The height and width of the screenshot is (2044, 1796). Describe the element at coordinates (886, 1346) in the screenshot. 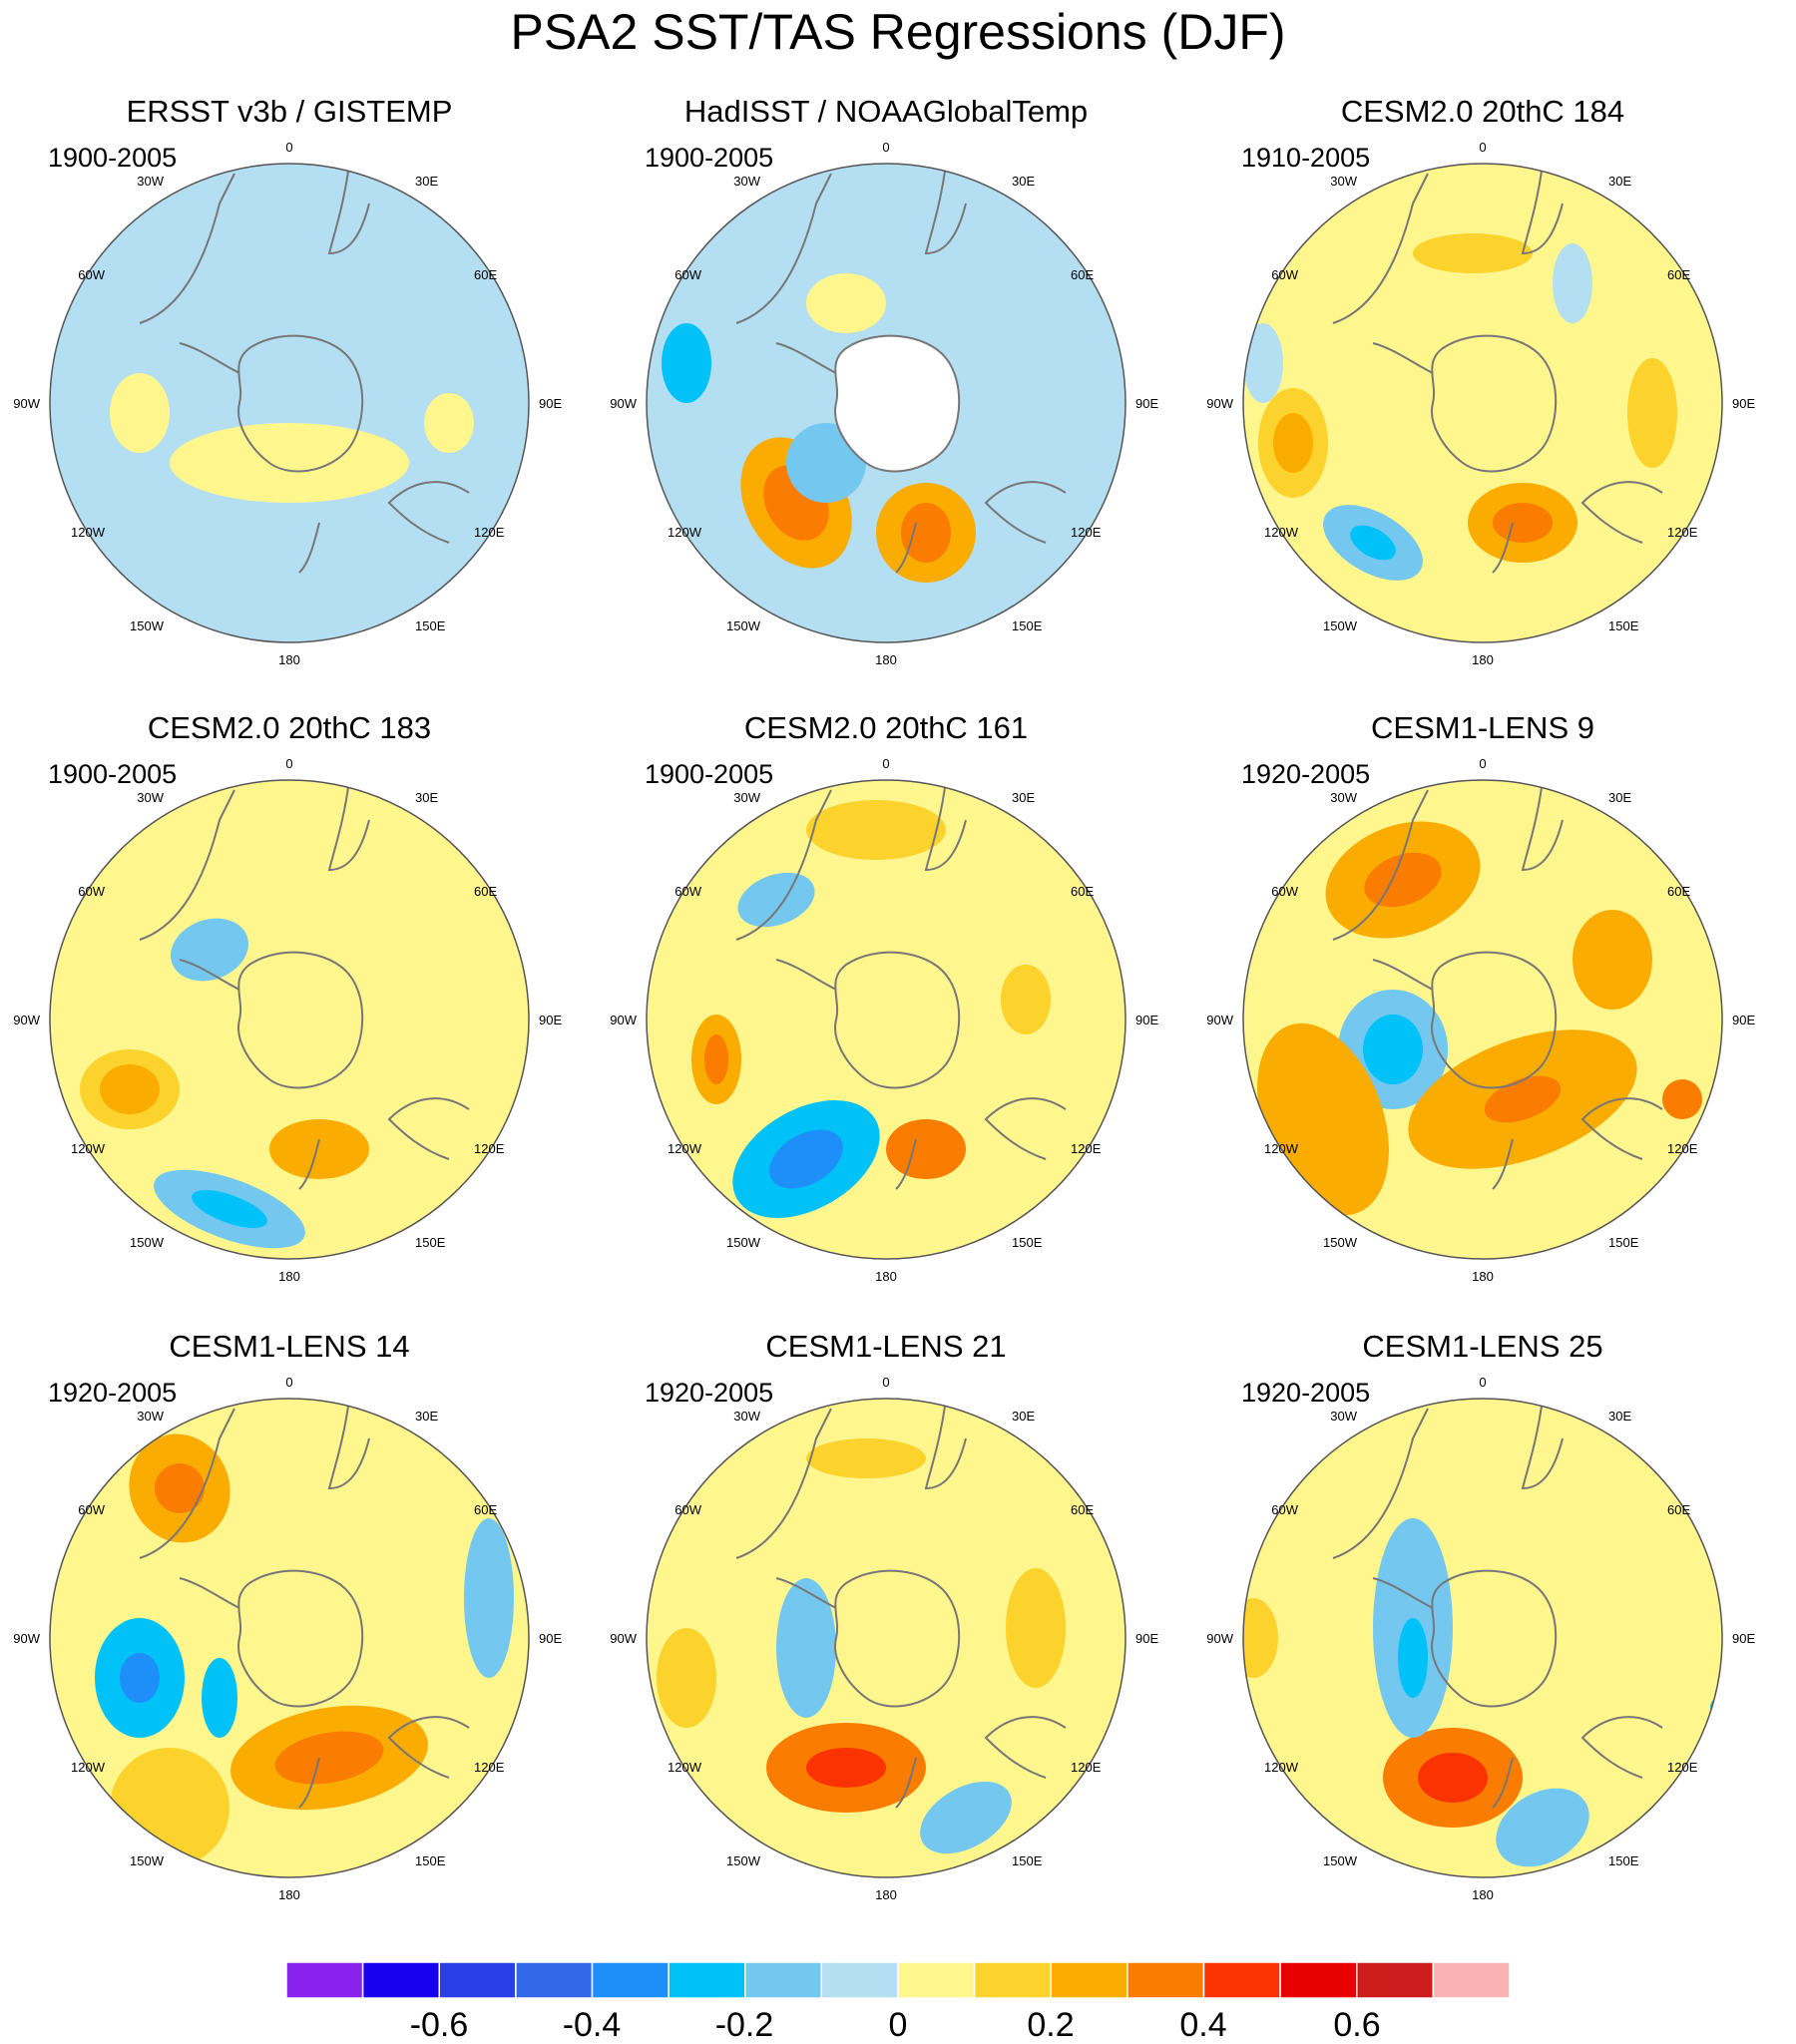

I see `panel-title: CESM1-LENS 21` at that location.